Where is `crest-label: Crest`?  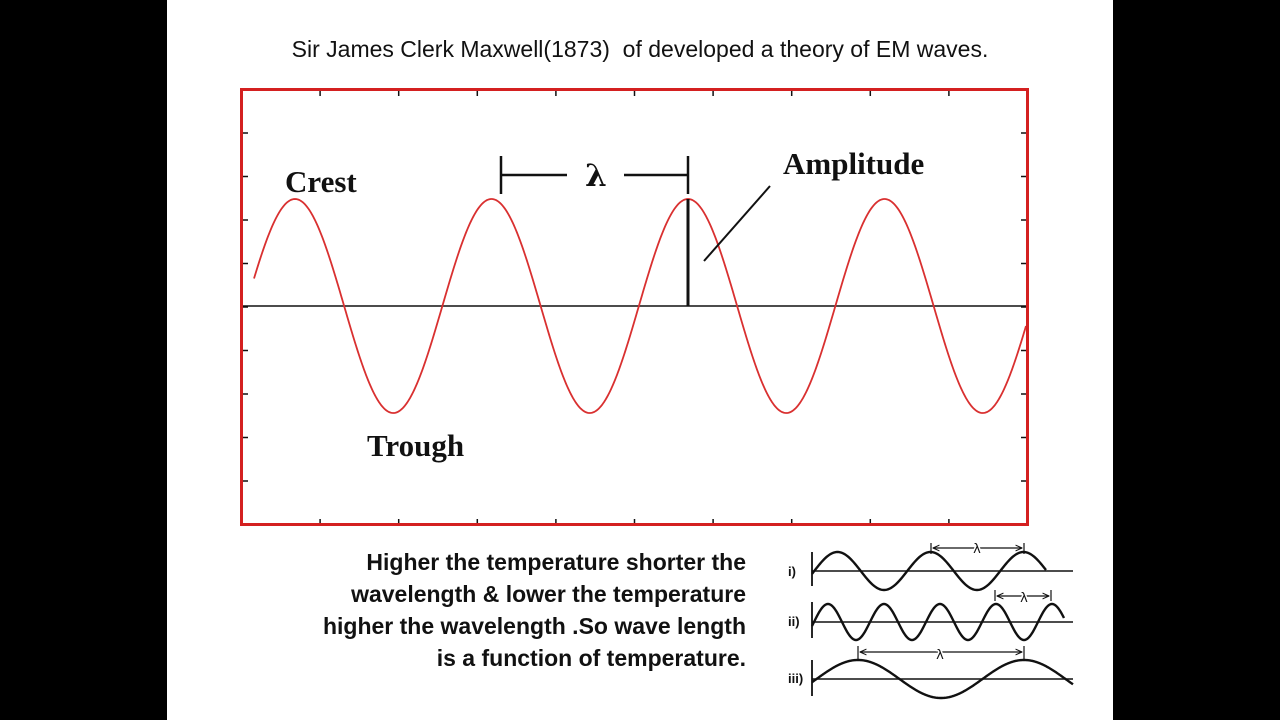 crest-label: Crest is located at coordinates (321, 181).